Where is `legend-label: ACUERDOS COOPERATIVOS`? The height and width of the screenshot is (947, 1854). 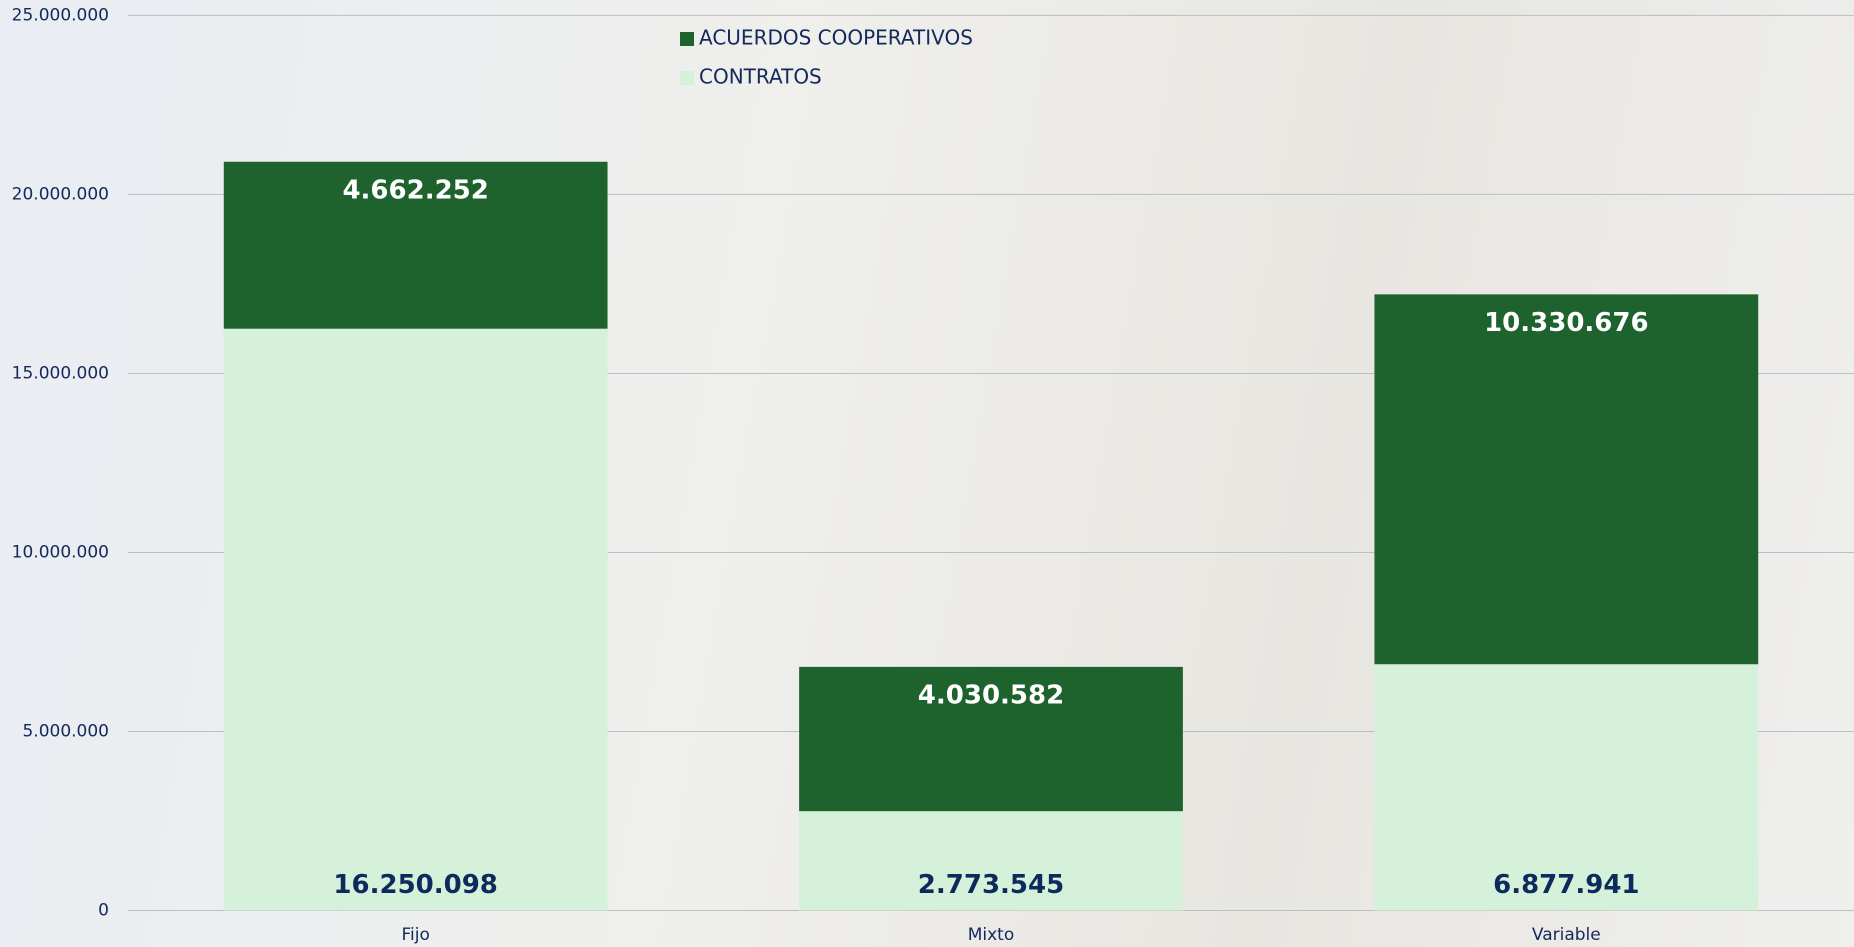
legend-label: ACUERDOS COOPERATIVOS is located at coordinates (836, 38).